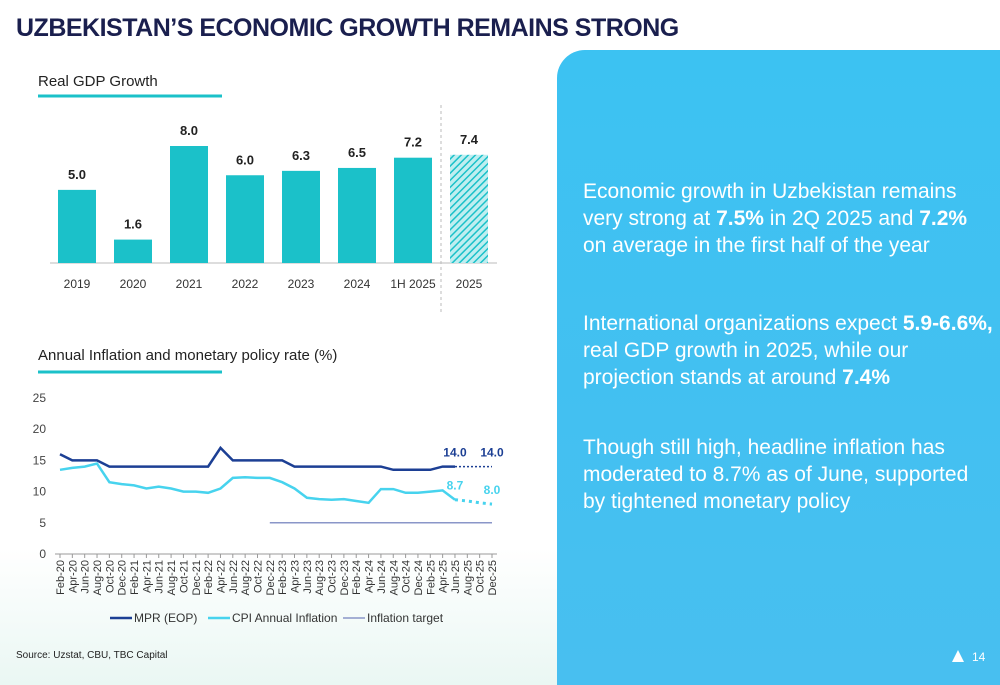  I want to click on y-tick-label: 5, so click(42, 523).